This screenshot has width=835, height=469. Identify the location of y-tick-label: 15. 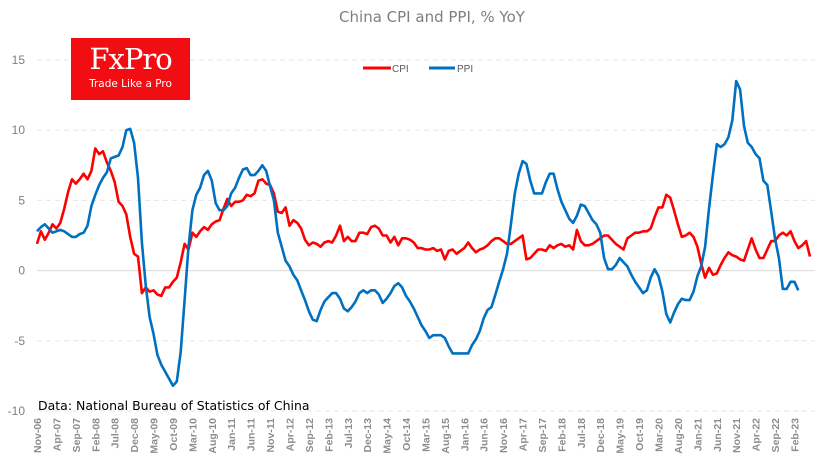
(19, 60).